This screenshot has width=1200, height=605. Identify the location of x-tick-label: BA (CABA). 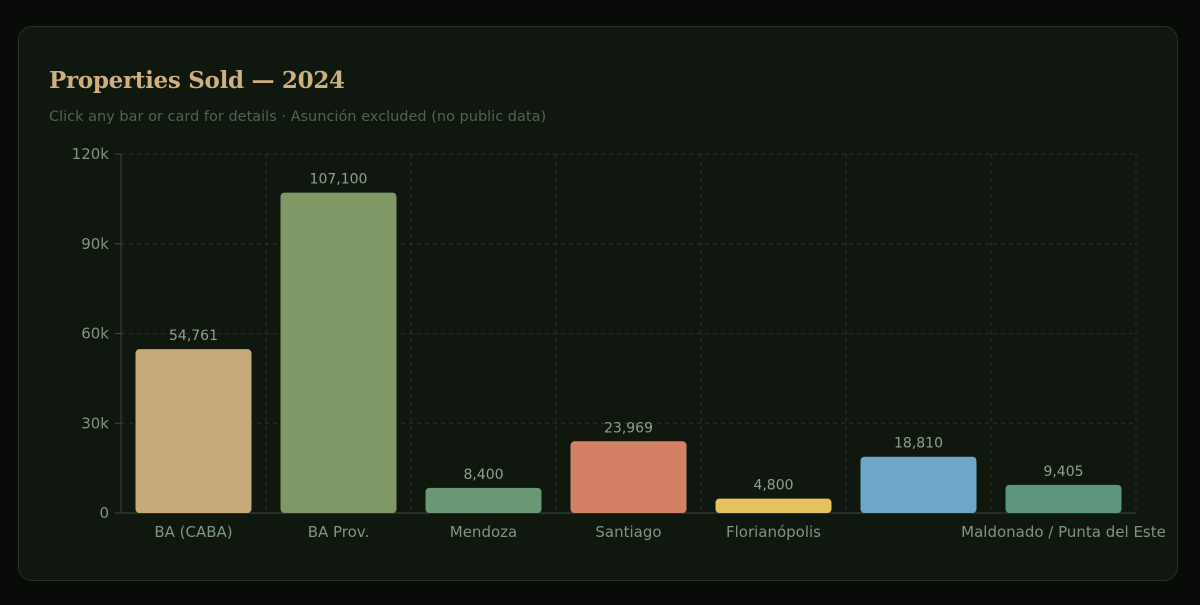
(193, 532).